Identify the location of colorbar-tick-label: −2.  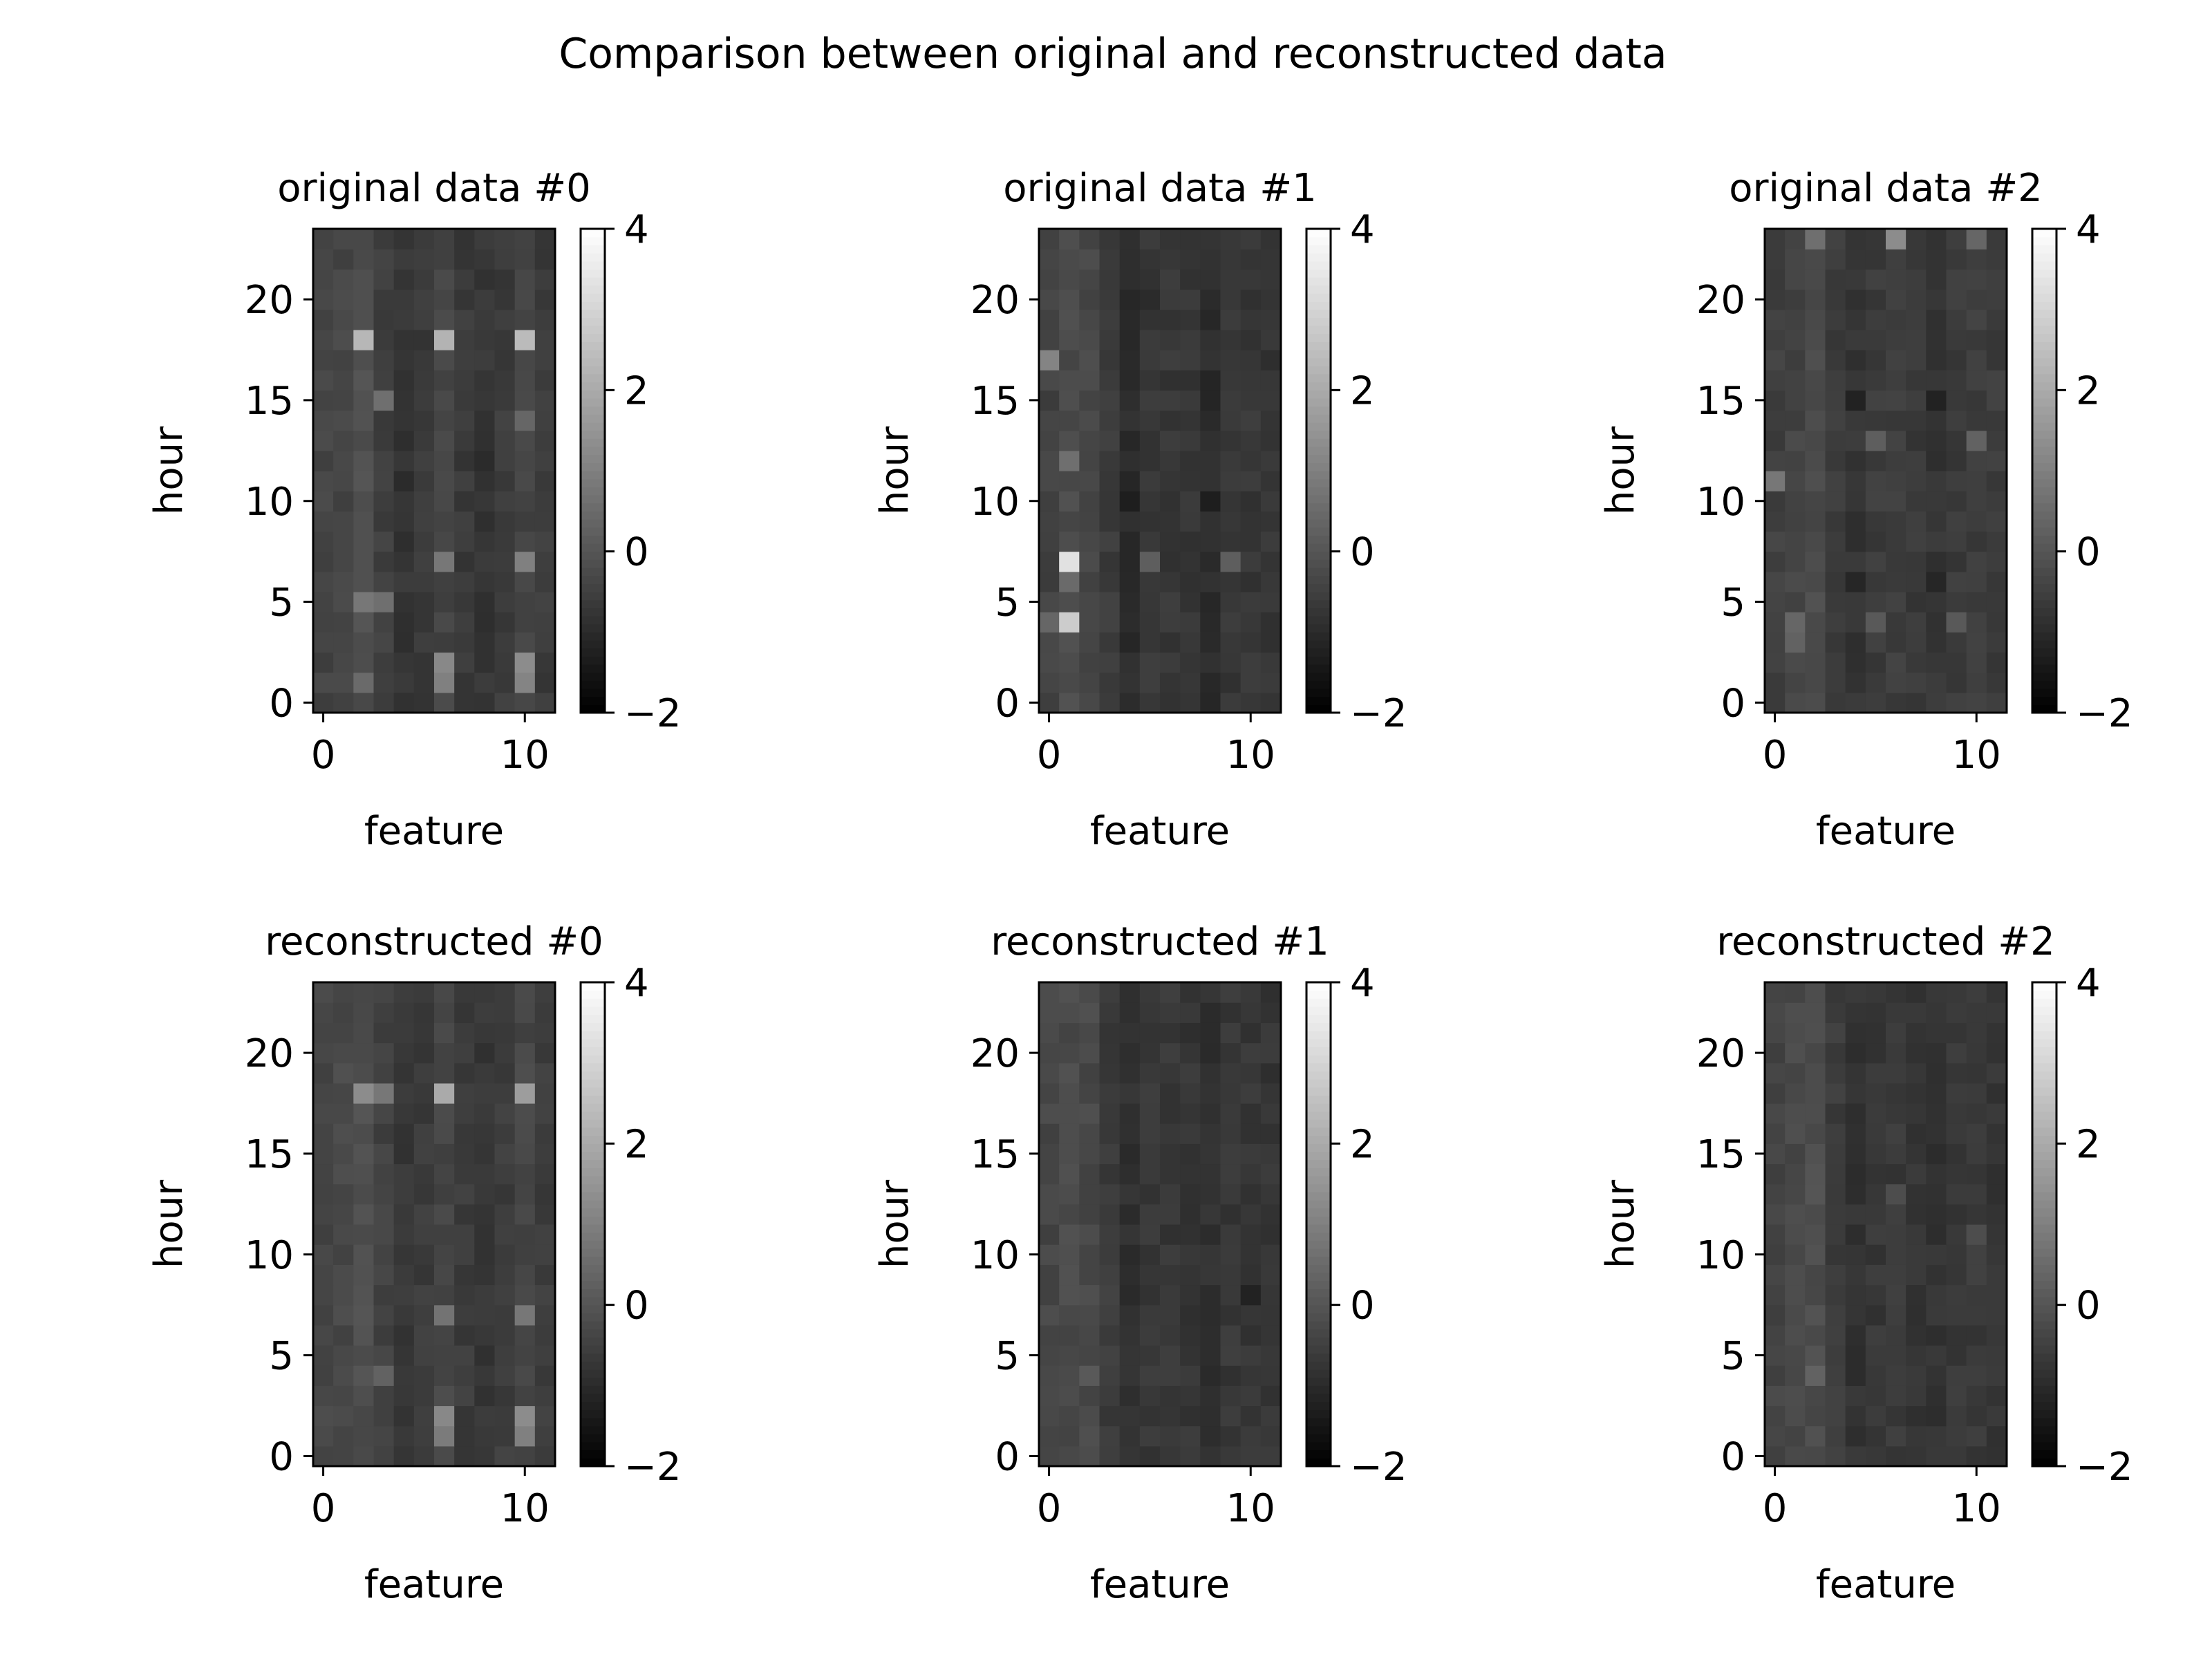
(653, 714).